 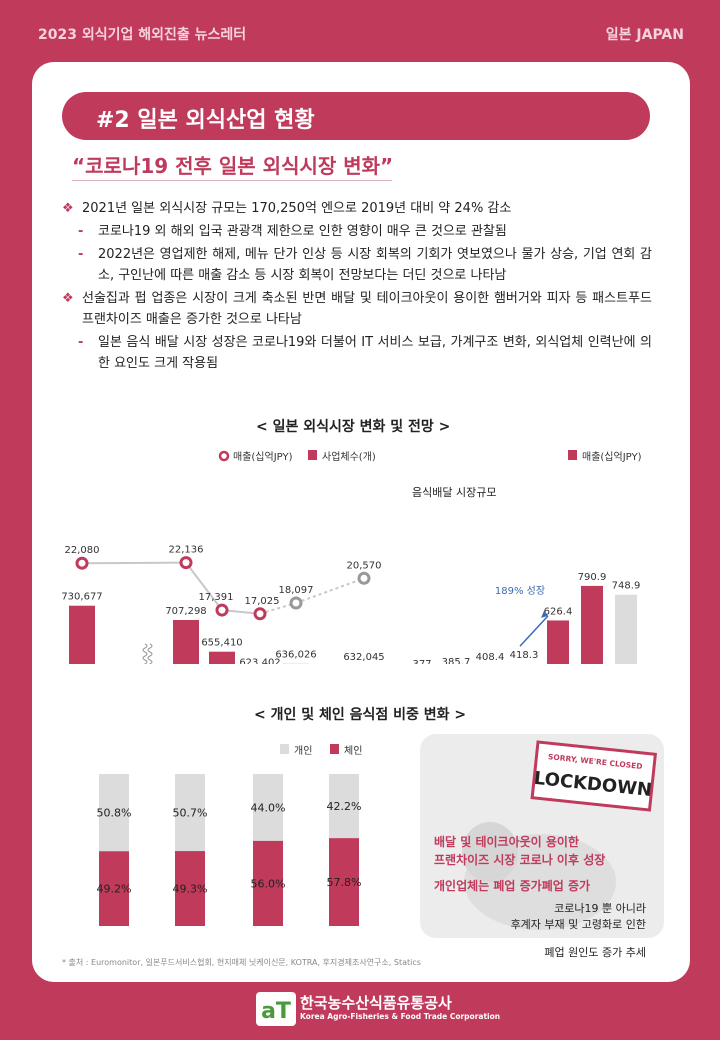 What do you see at coordinates (142, 35) in the screenshot?
I see `newsletter-title: 2023 외식기업 해외진출 뉴스레터` at bounding box center [142, 35].